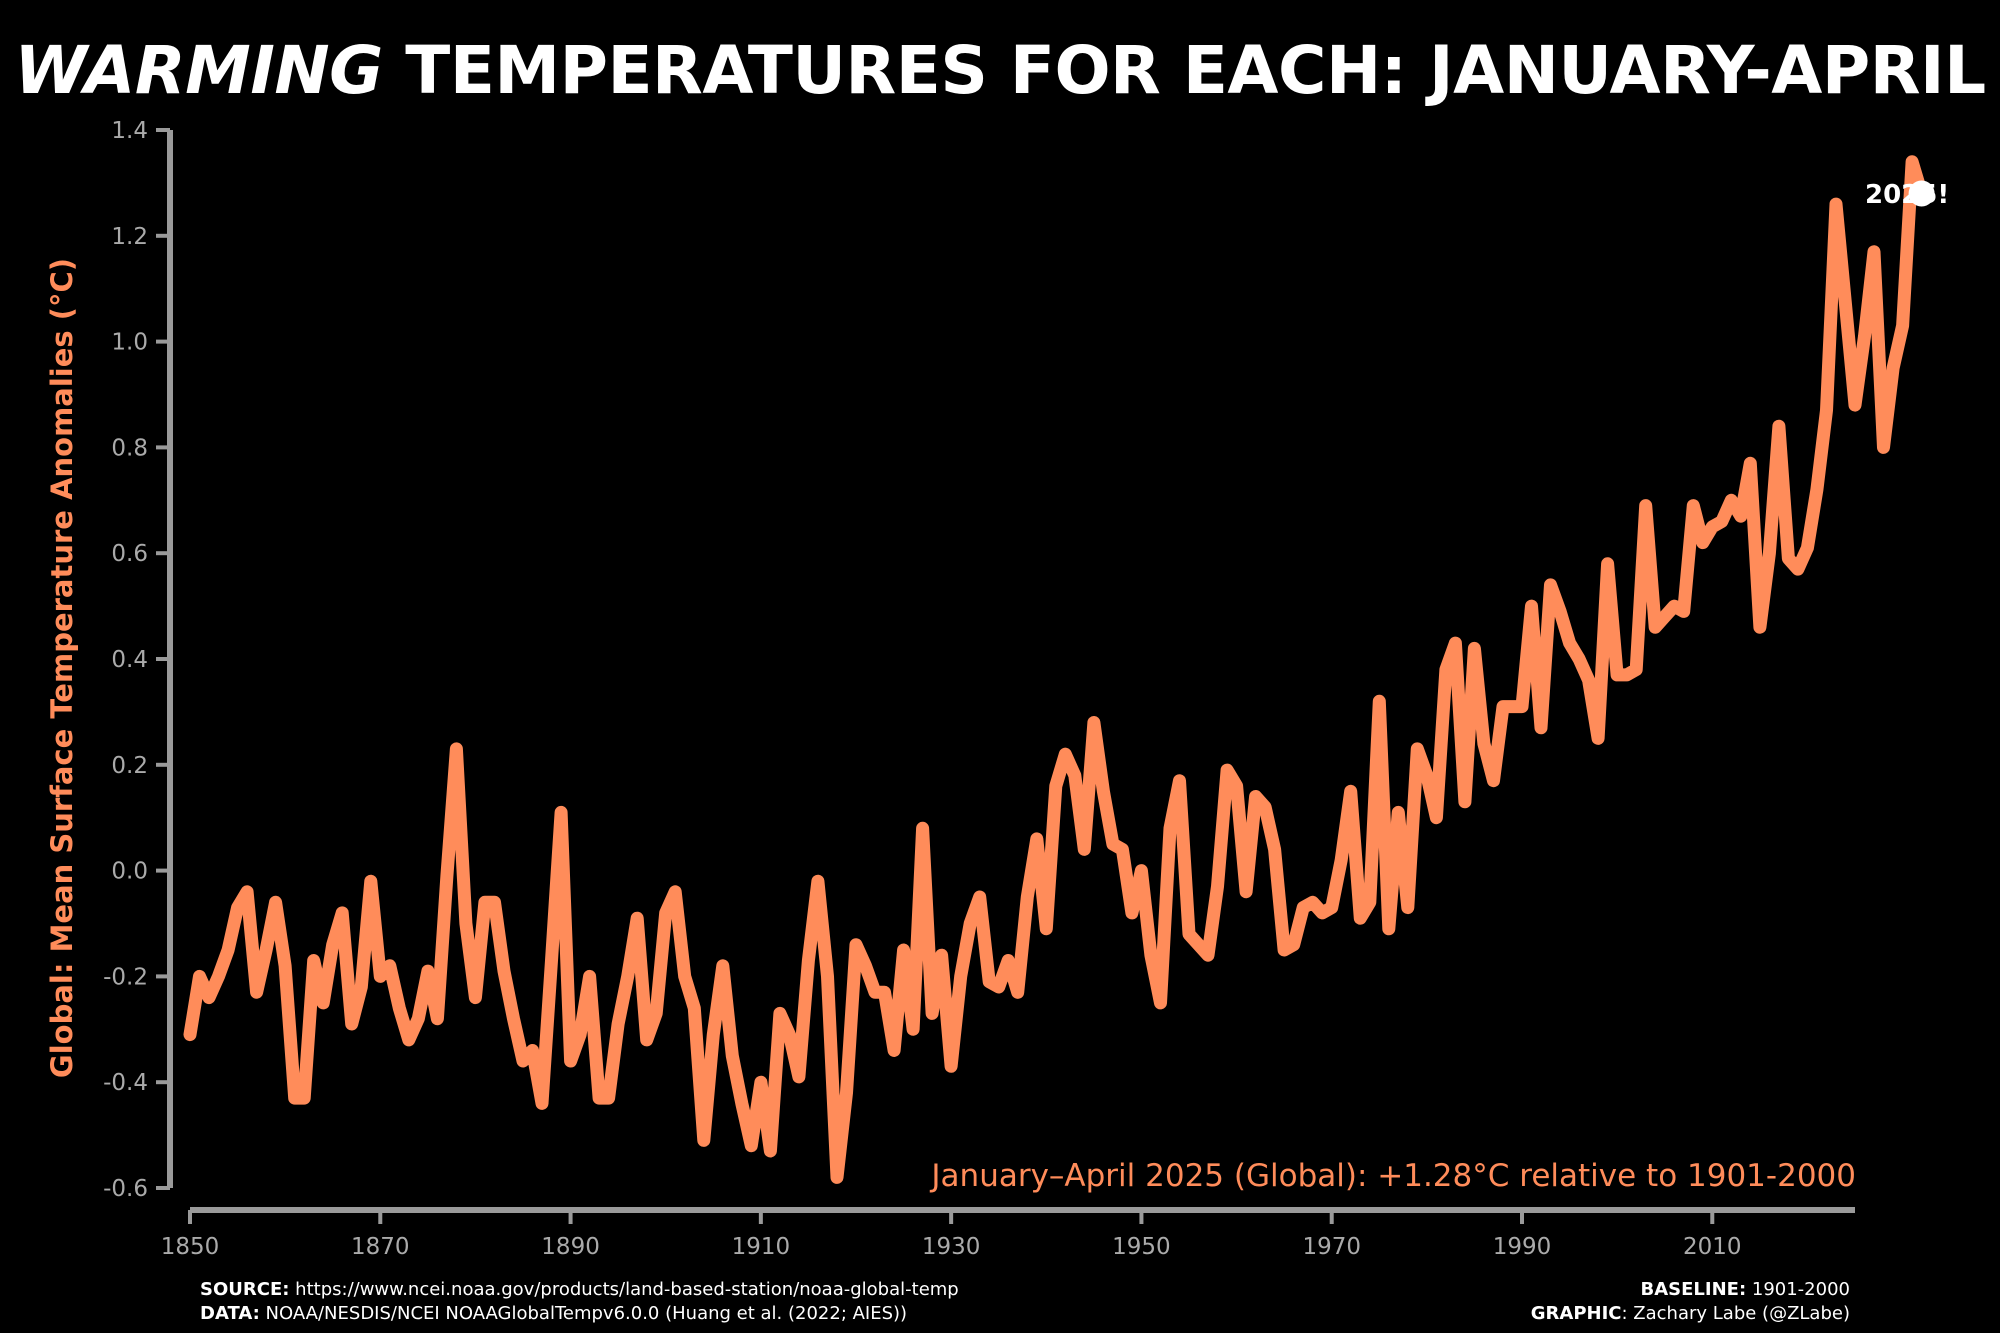 This screenshot has width=2000, height=1333. What do you see at coordinates (129, 872) in the screenshot?
I see `y-tick-label: 0.0` at bounding box center [129, 872].